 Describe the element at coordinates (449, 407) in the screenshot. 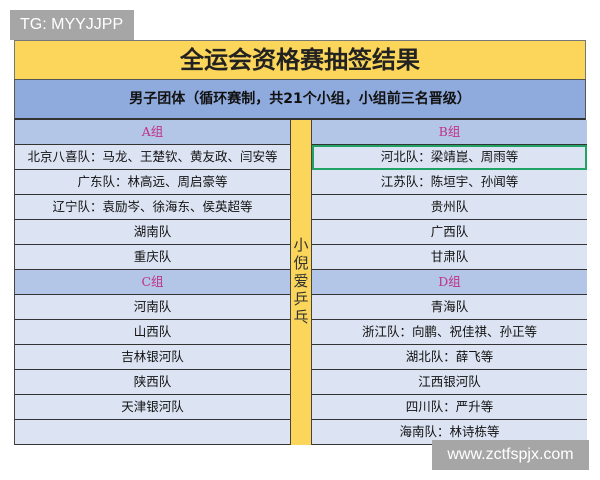

I see `team-cell: 四川队：严升等` at that location.